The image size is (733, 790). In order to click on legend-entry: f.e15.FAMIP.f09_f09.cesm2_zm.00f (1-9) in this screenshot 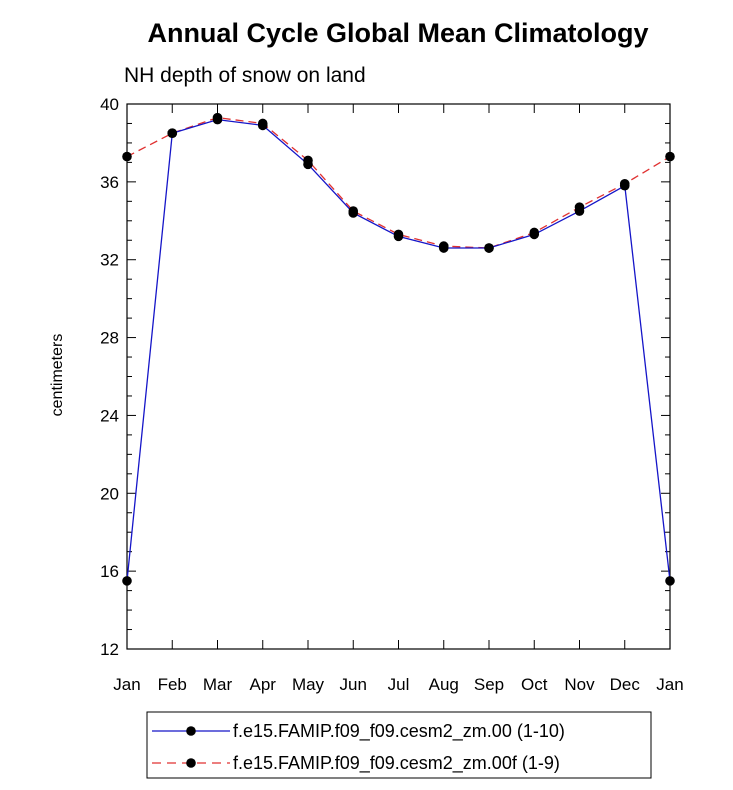, I will do `click(356, 763)`.